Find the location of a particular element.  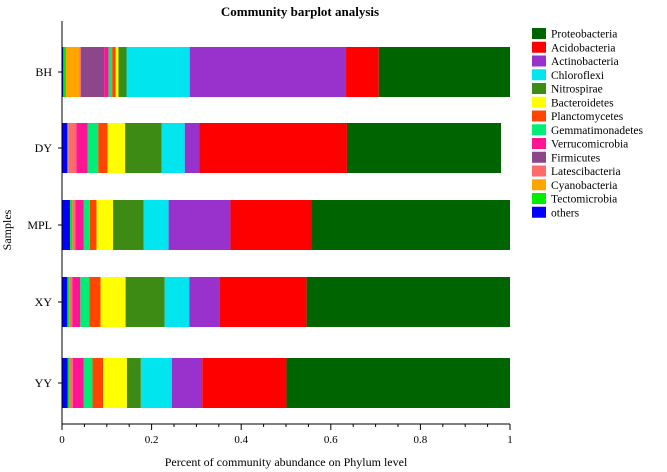

y-tick-label-bh: BH is located at coordinates (43, 72).